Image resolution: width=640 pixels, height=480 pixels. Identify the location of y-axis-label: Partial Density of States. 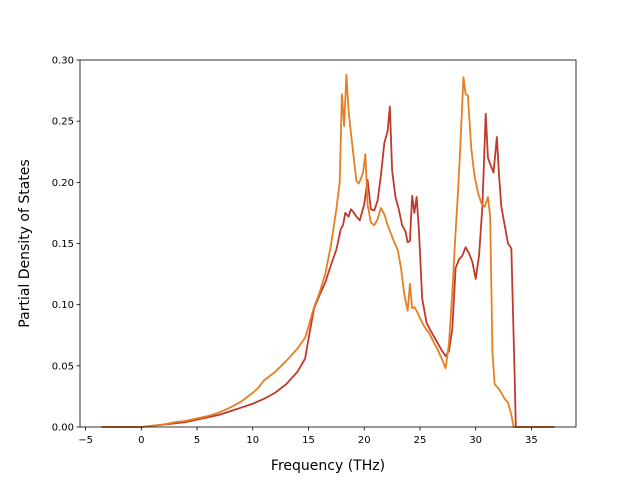
(25, 243).